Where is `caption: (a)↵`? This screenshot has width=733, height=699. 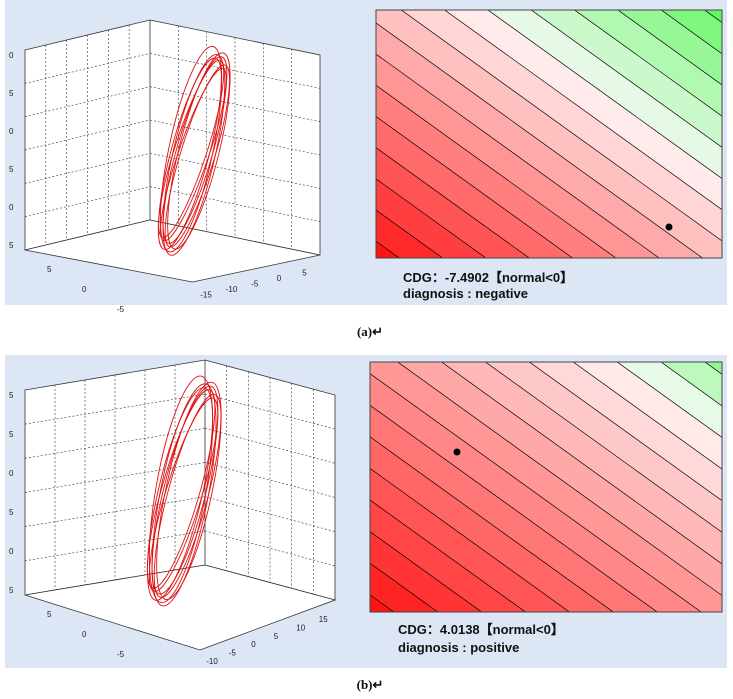
caption: (a)↵ is located at coordinates (370, 331).